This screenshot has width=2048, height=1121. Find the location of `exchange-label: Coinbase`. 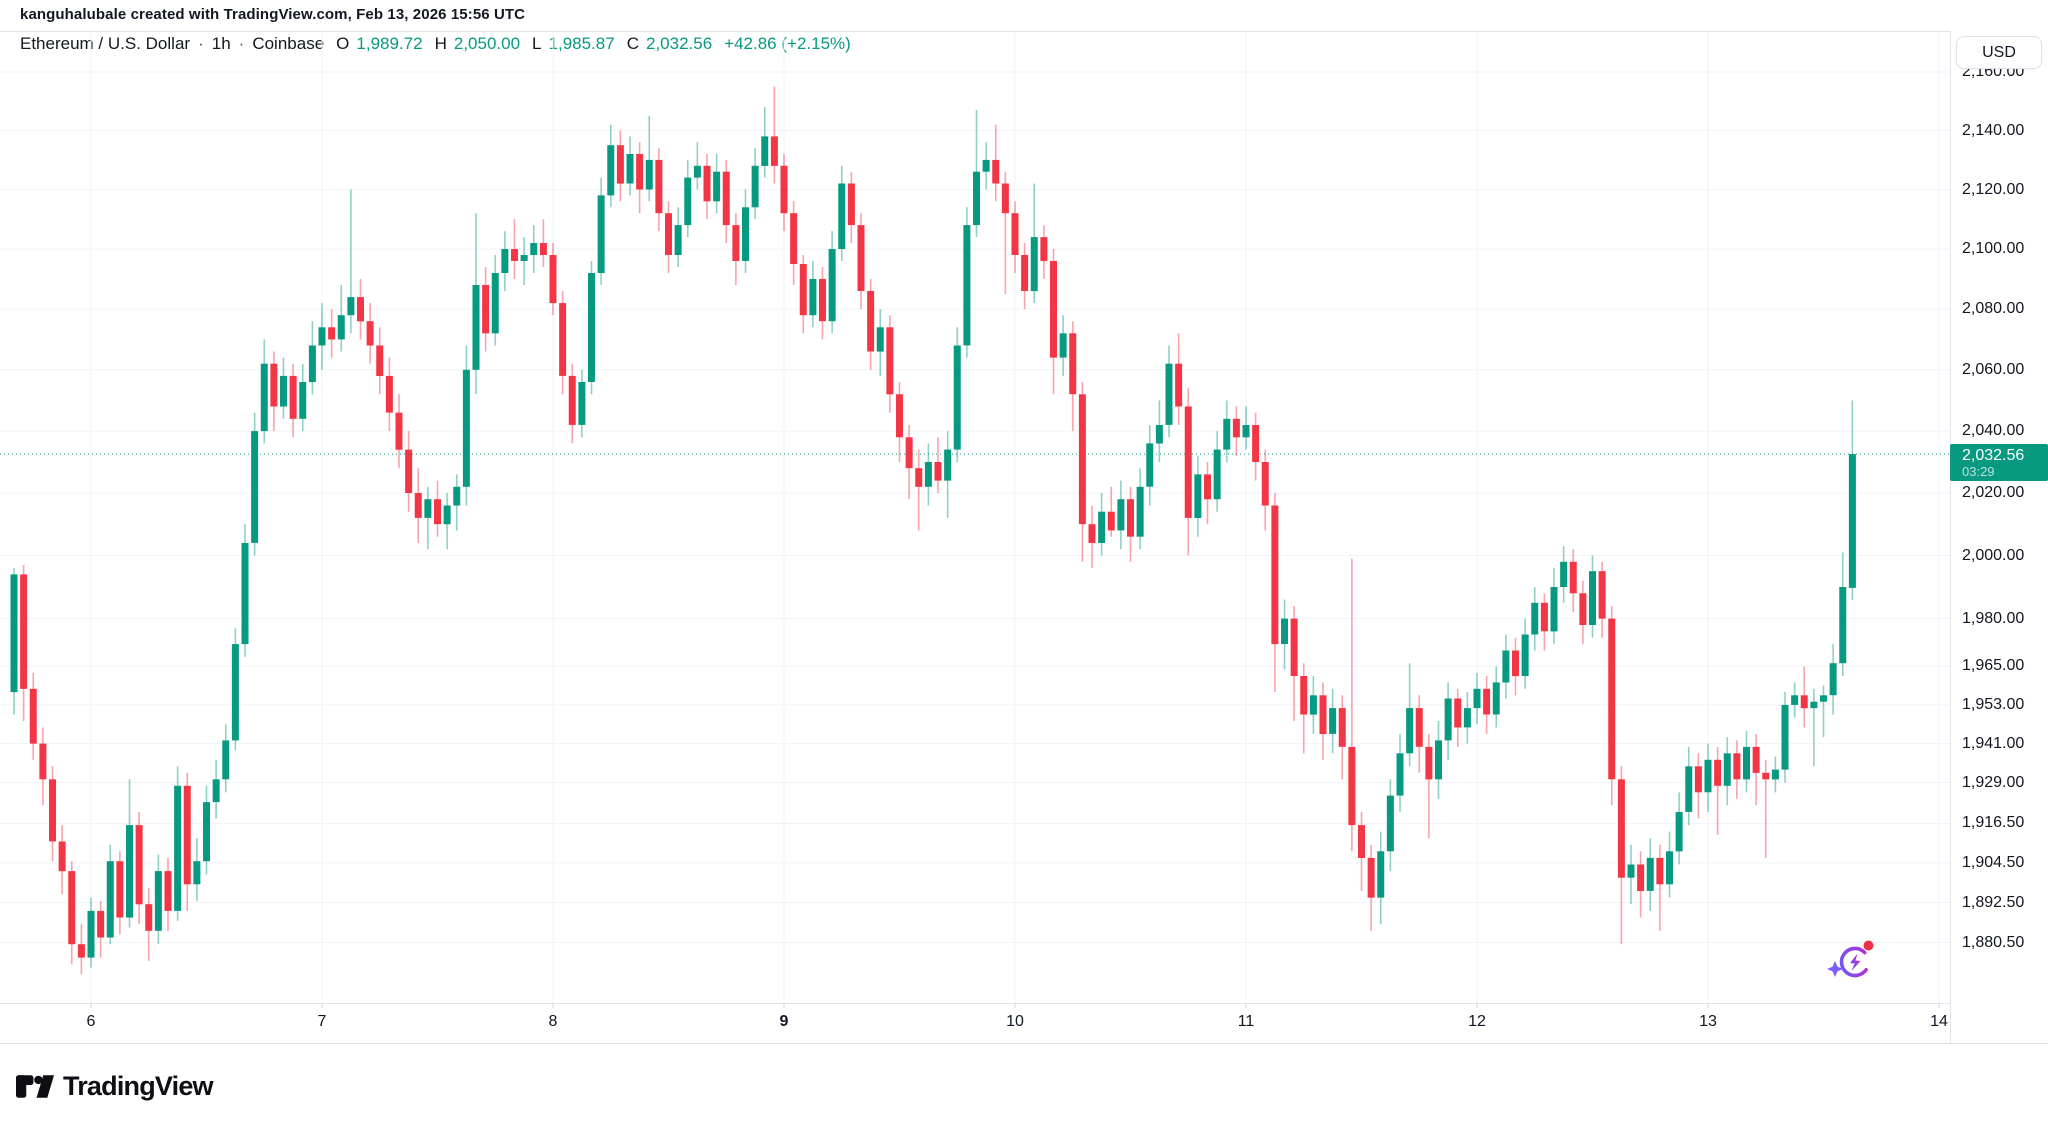

exchange-label: Coinbase is located at coordinates (288, 43).